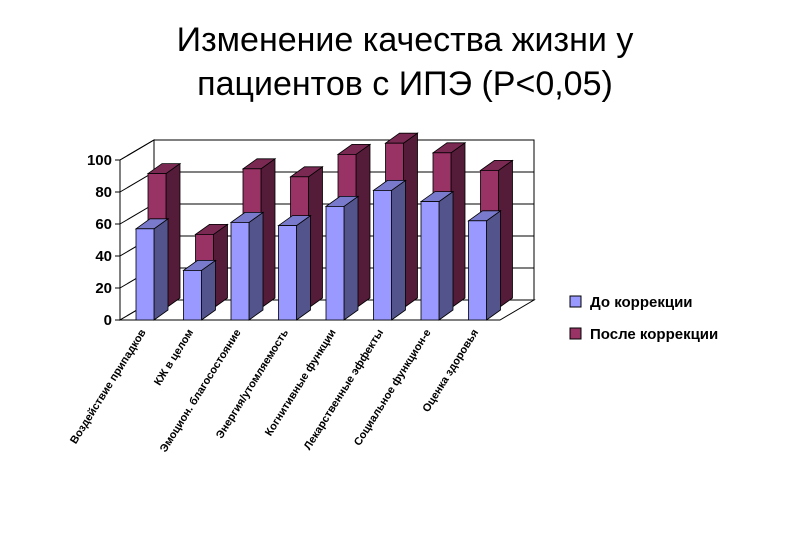 The height and width of the screenshot is (540, 810). Describe the element at coordinates (405, 40) in the screenshot. I see `chart-title-line1: Изменение качества жизни у` at that location.